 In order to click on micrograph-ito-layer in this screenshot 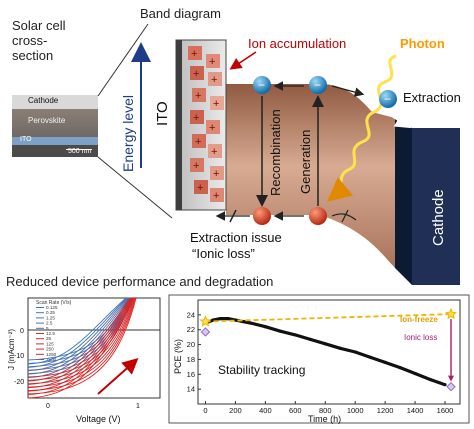, I will do `click(55, 141)`.